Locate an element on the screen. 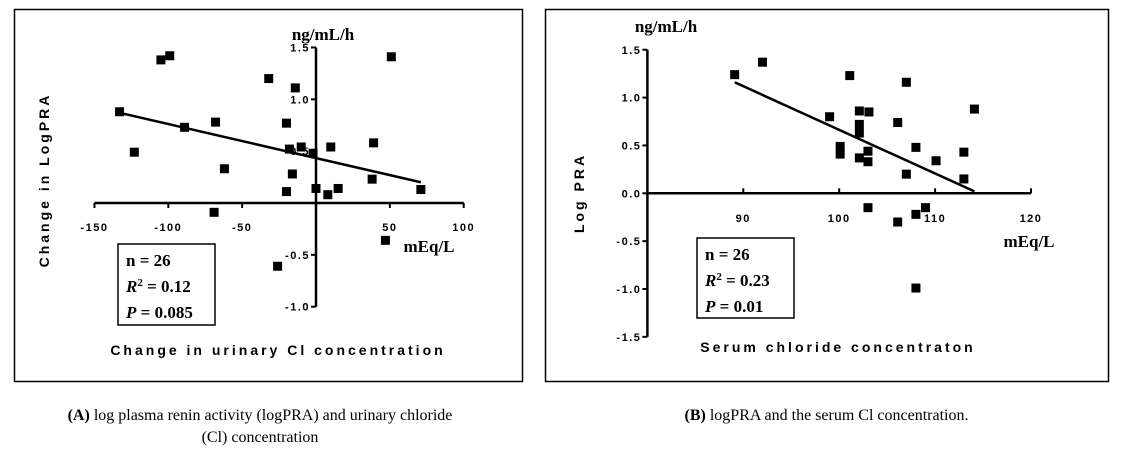  panel-b-stat-n: n = 26 is located at coordinates (727, 254).